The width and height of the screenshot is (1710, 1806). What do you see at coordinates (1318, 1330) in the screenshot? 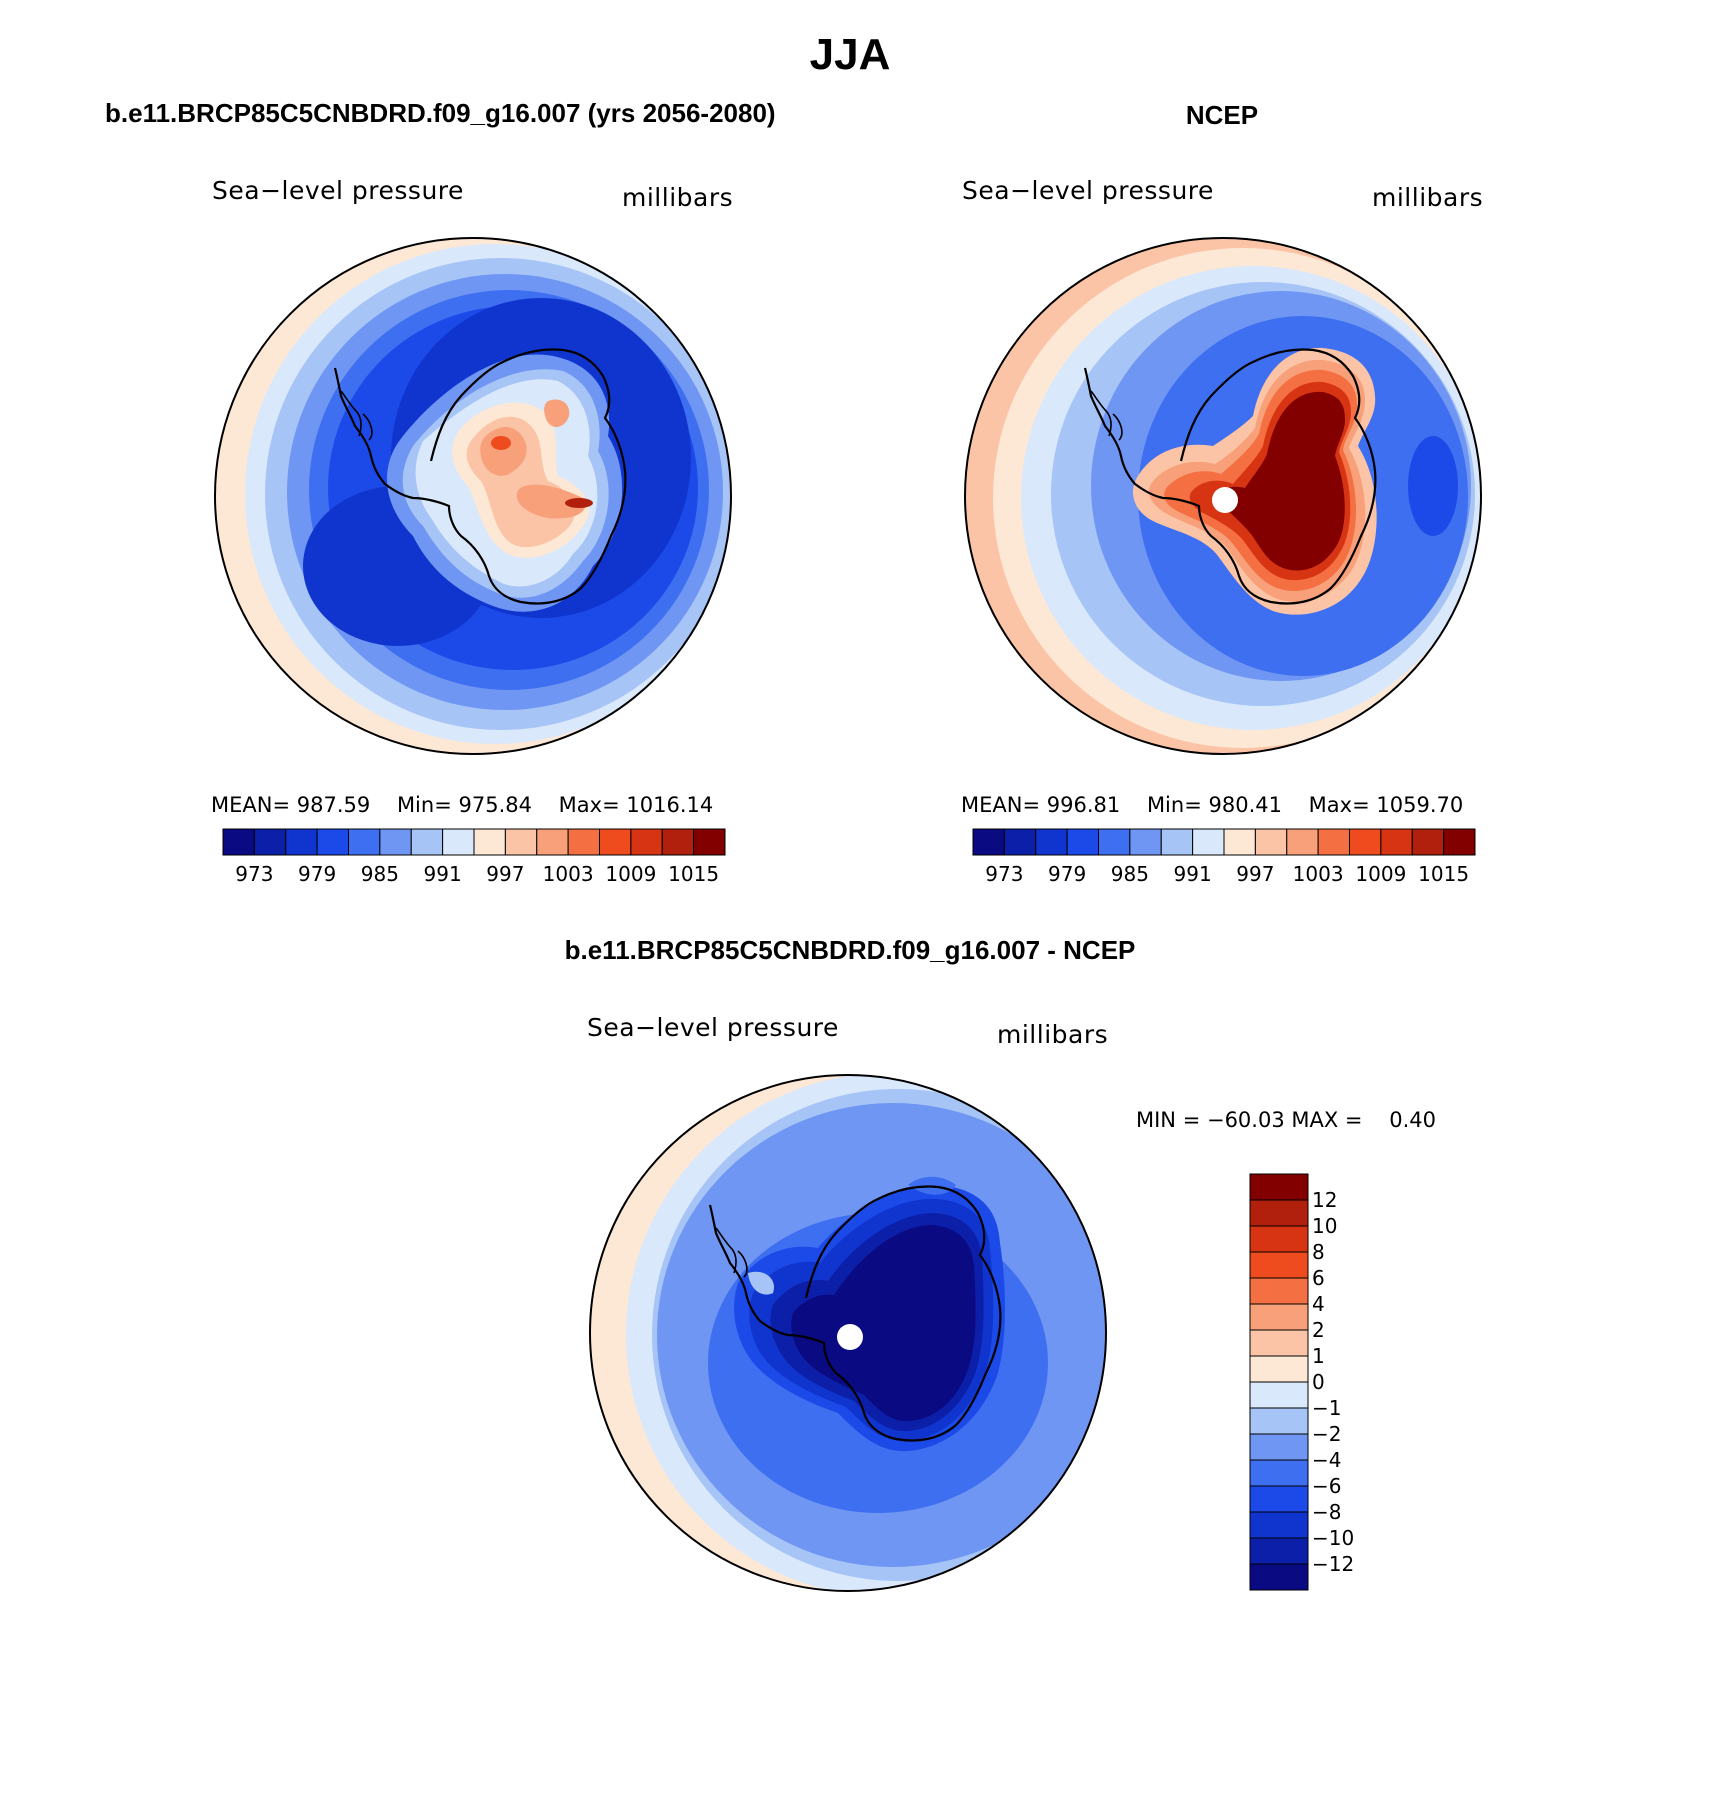
I see `diff-colorbar-tick-label: 2` at bounding box center [1318, 1330].